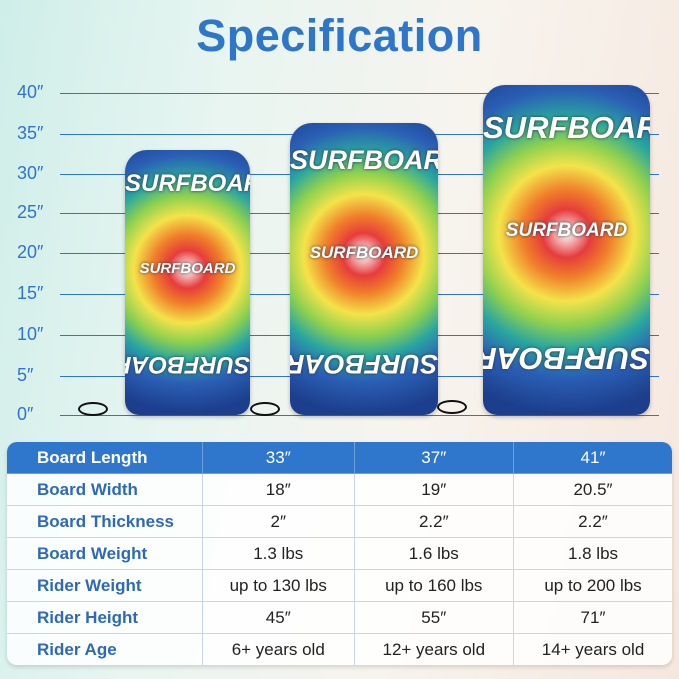 The width and height of the screenshot is (679, 679). I want to click on ruler-label: 5″, so click(25, 375).